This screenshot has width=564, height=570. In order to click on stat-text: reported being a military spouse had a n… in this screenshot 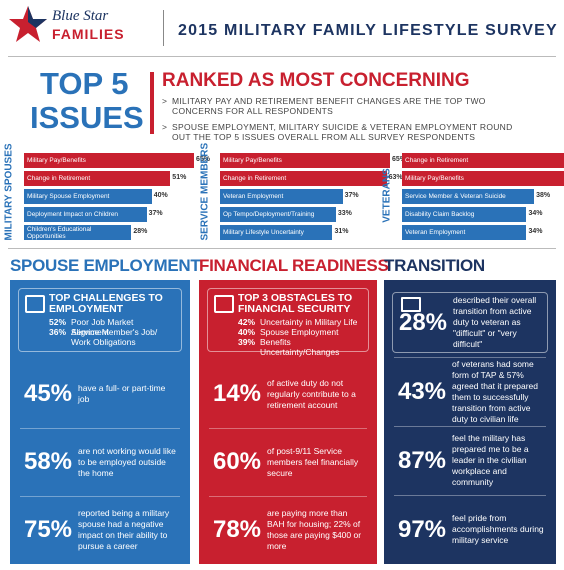, I will do `click(124, 529)`.